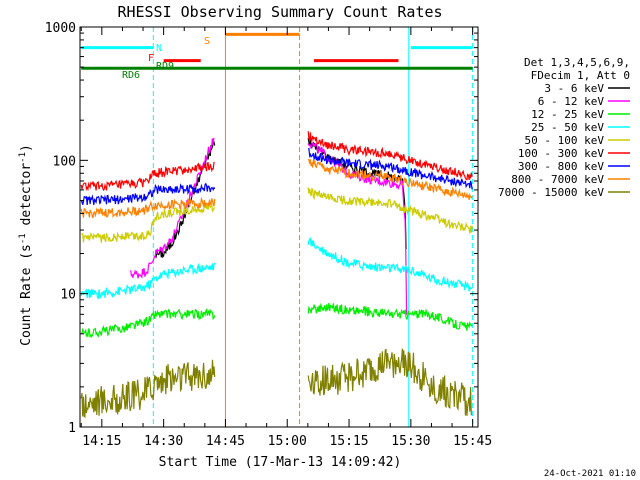  Describe the element at coordinates (26, 148) in the screenshot. I see `y-label-suffix: )` at that location.